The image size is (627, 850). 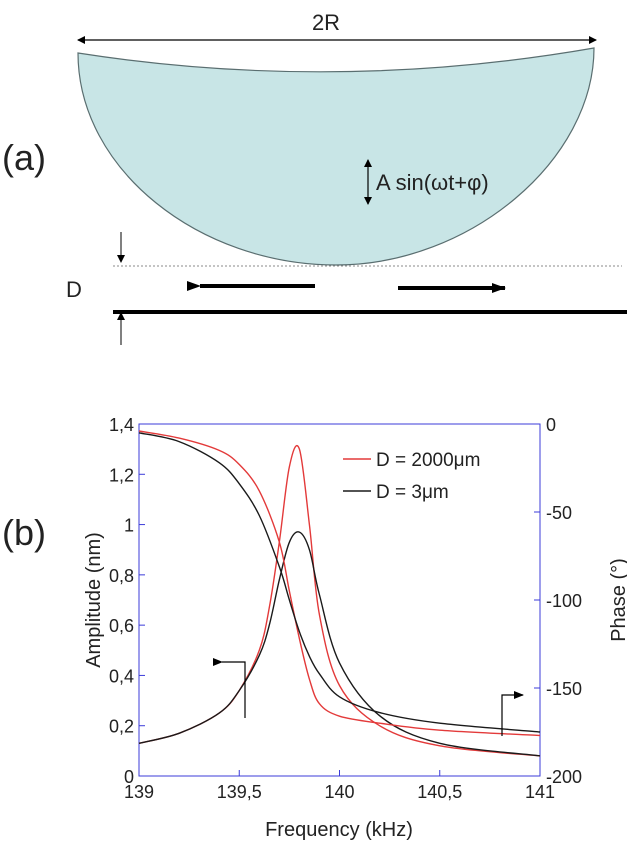 I want to click on bottom-axis-ticks: 139 139,5 140 140,5 141, so click(x=339, y=786).